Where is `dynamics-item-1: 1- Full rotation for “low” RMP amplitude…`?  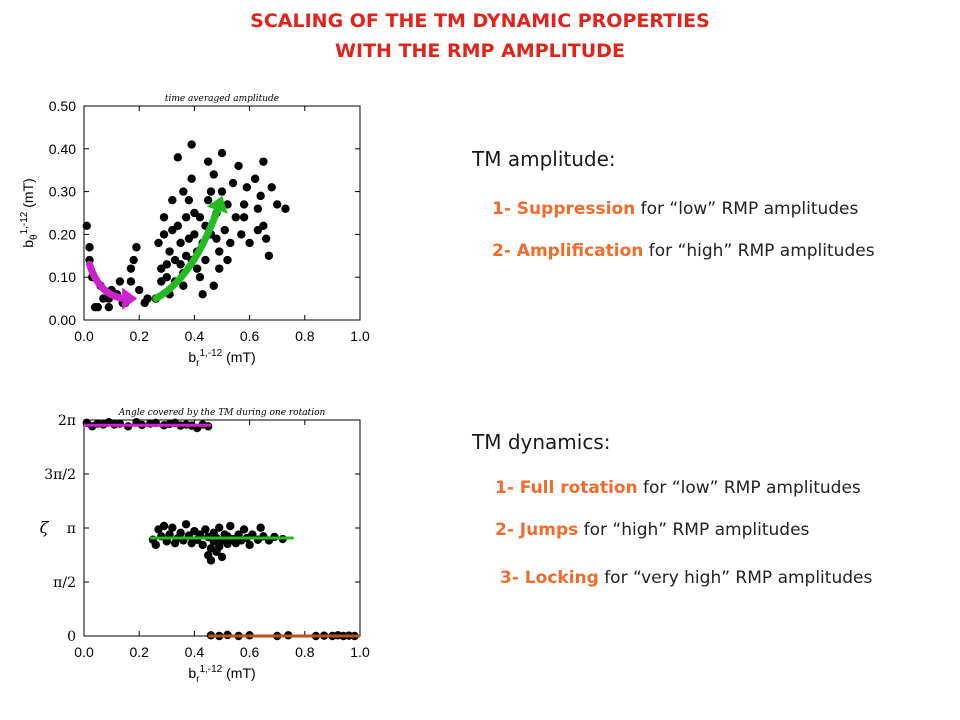
dynamics-item-1: 1- Full rotation for “low” RMP amplitude… is located at coordinates (678, 488).